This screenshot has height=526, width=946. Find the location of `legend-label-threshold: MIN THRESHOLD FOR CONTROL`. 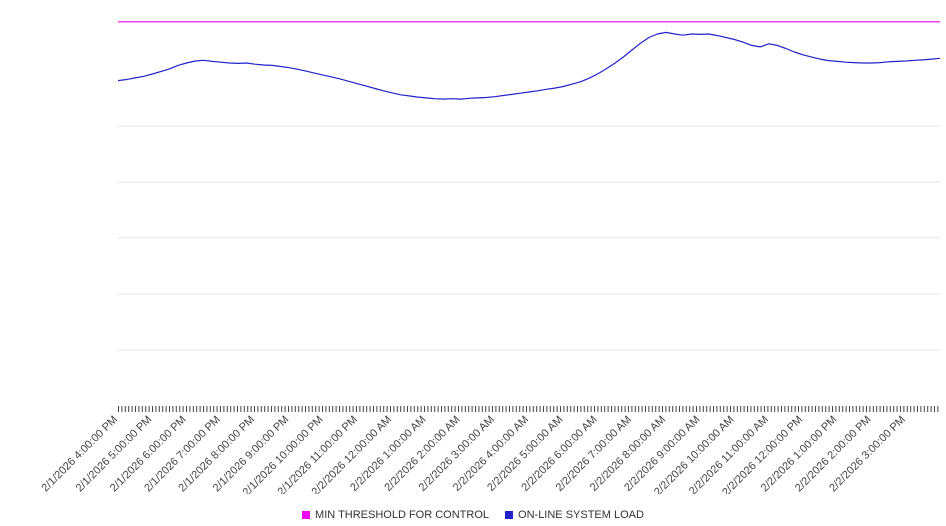

legend-label-threshold: MIN THRESHOLD FOR CONTROL is located at coordinates (402, 515).